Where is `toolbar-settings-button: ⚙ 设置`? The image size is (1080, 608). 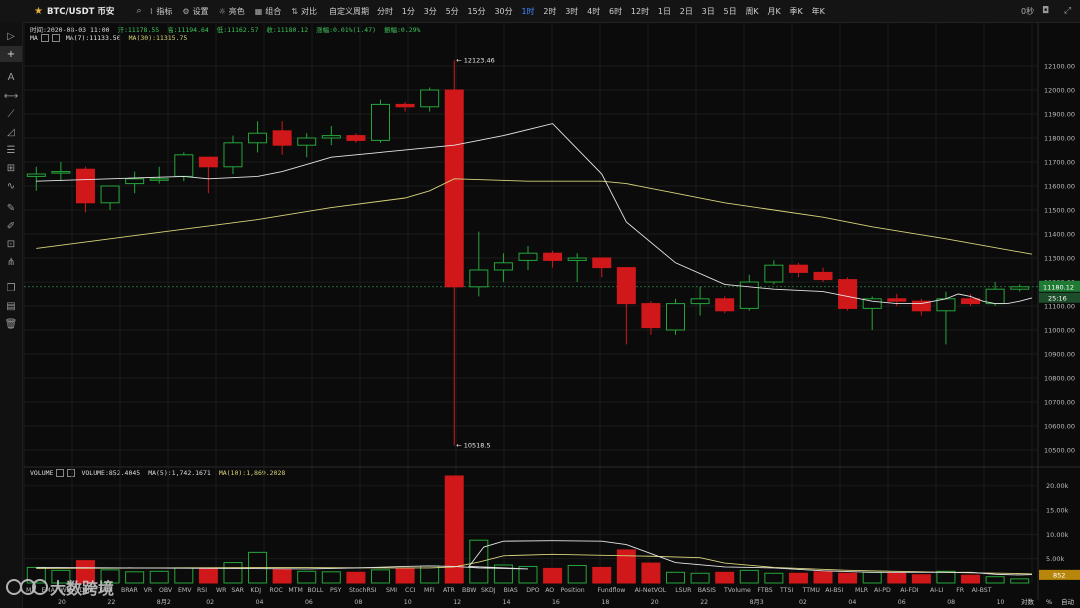 toolbar-settings-button: ⚙ 设置 is located at coordinates (195, 11).